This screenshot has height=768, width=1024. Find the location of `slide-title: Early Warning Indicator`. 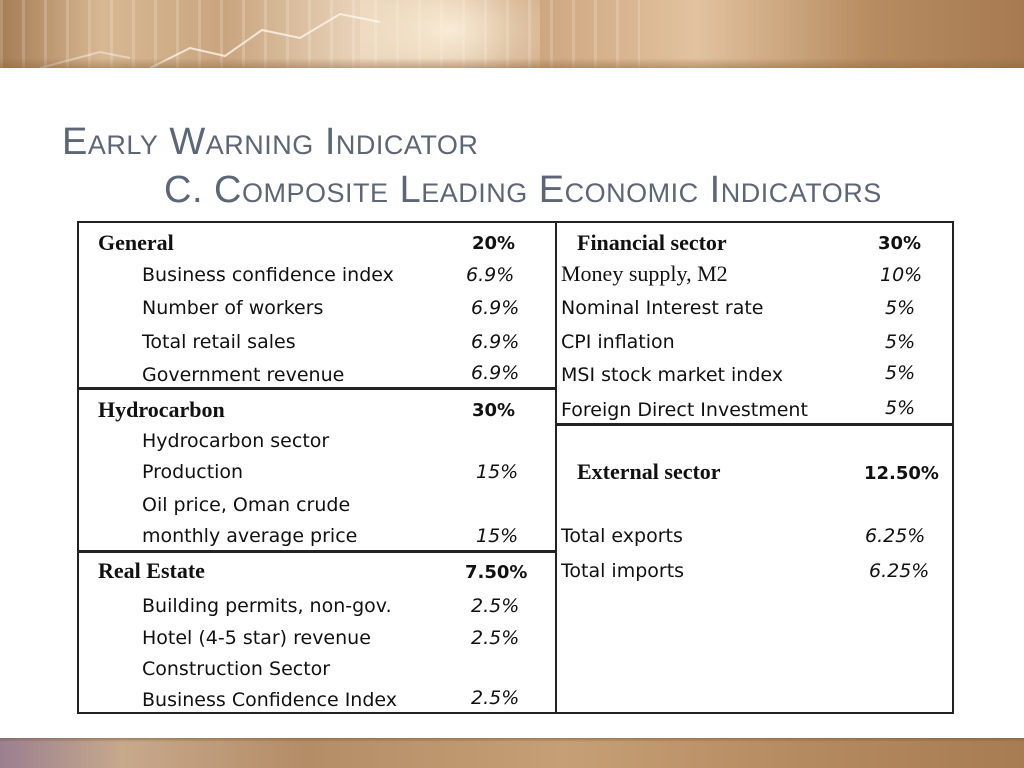

slide-title: Early Warning Indicator is located at coordinates (270, 142).